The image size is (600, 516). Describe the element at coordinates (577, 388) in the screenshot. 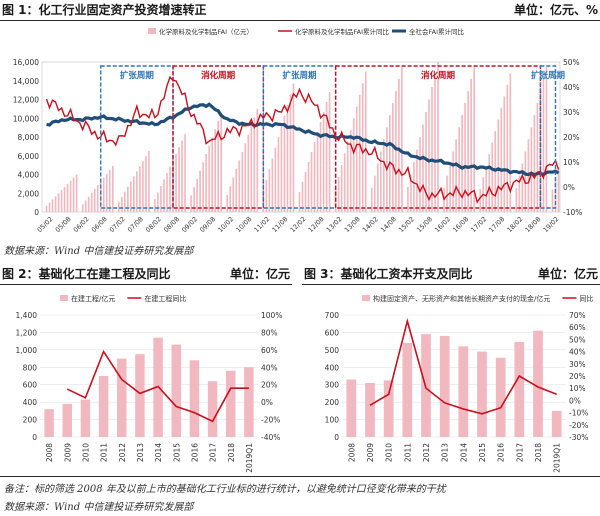

I see `chart3-right-tick: 10%` at that location.